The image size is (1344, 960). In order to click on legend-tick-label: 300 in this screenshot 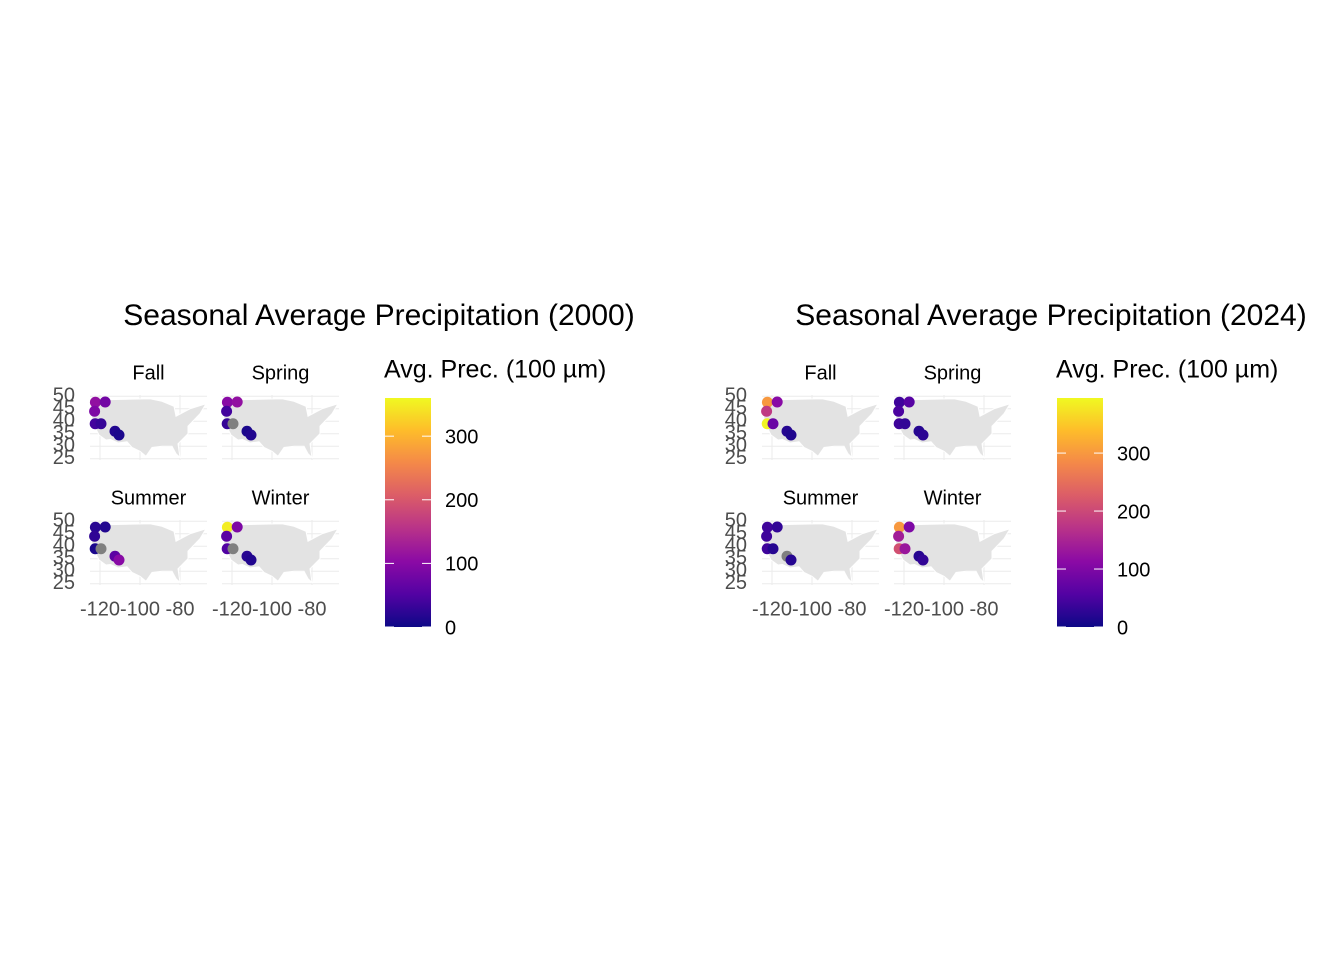, I will do `click(461, 437)`.